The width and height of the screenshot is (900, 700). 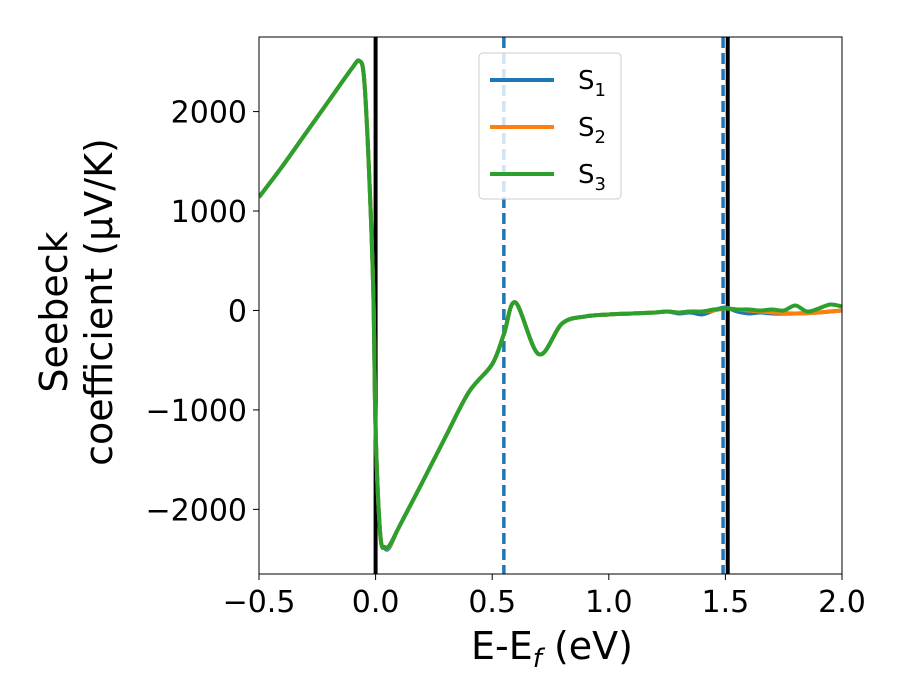 I want to click on x-tick-label: 0.5, so click(x=492, y=602).